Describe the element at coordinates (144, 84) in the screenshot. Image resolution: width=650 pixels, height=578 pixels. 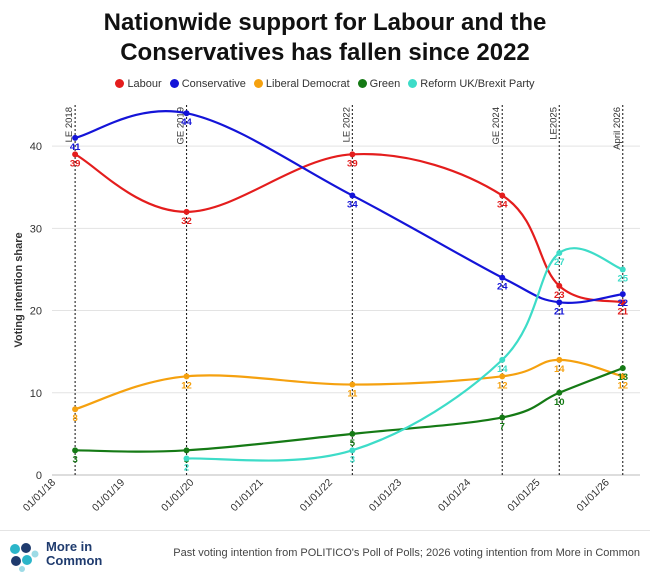
I see `legend-label: Labour` at that location.